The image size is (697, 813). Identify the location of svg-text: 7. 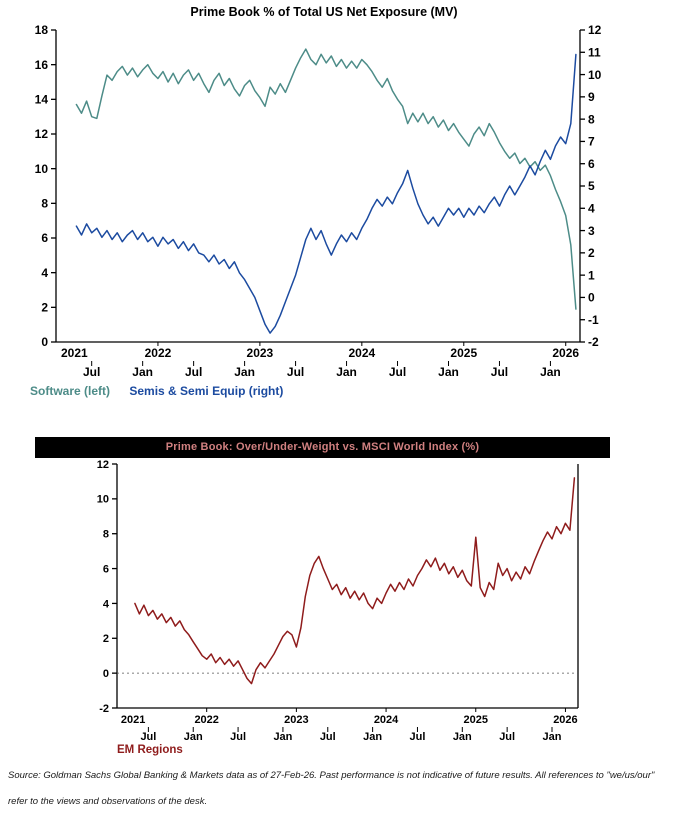
(591, 142).